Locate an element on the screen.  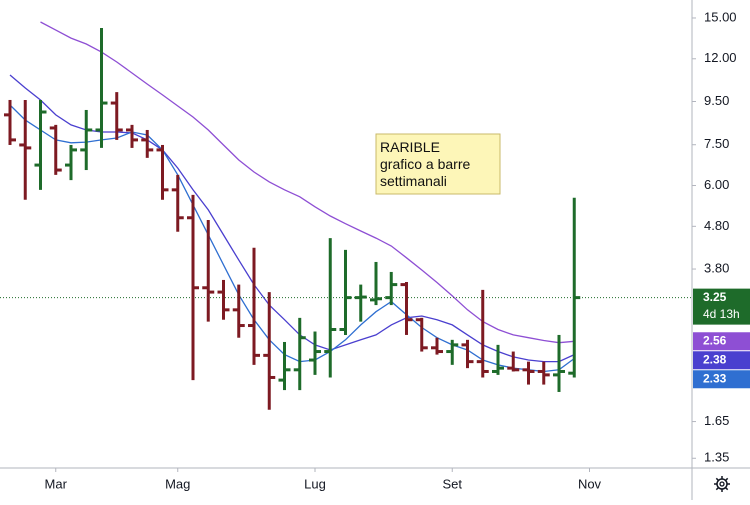
gear-teeth is located at coordinates (722, 484).